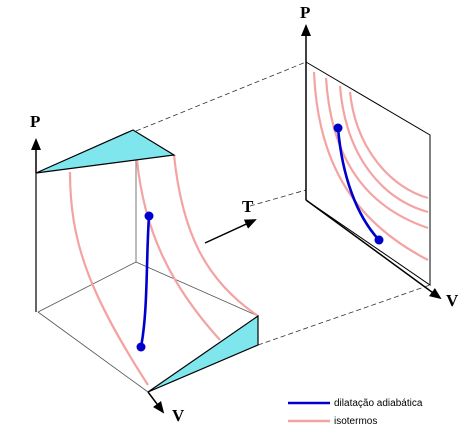  I want to click on t-label: T, so click(248, 206).